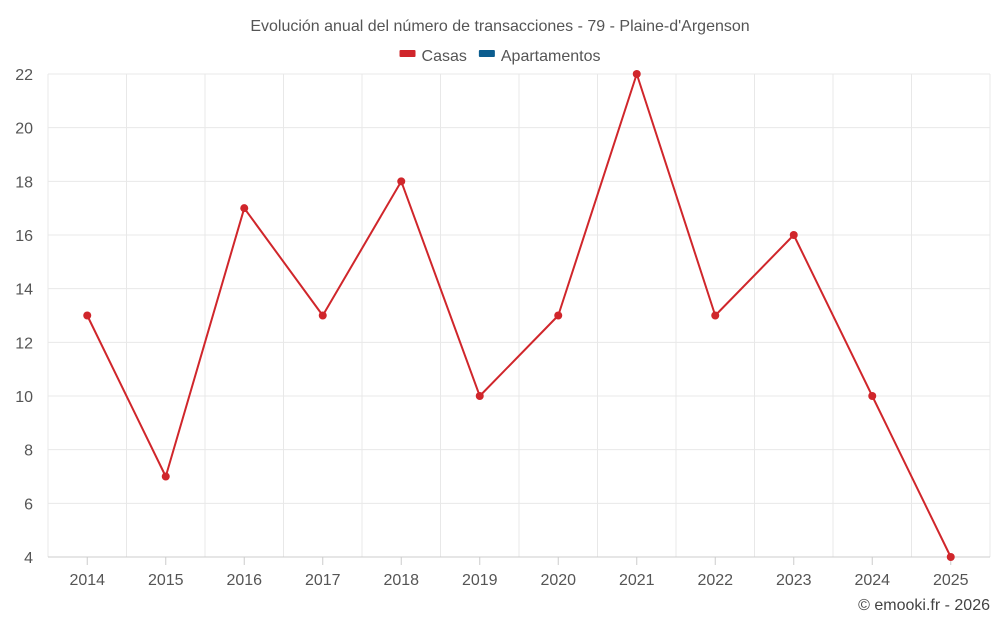 The image size is (1000, 625). I want to click on x-tick-label: 2025, so click(951, 580).